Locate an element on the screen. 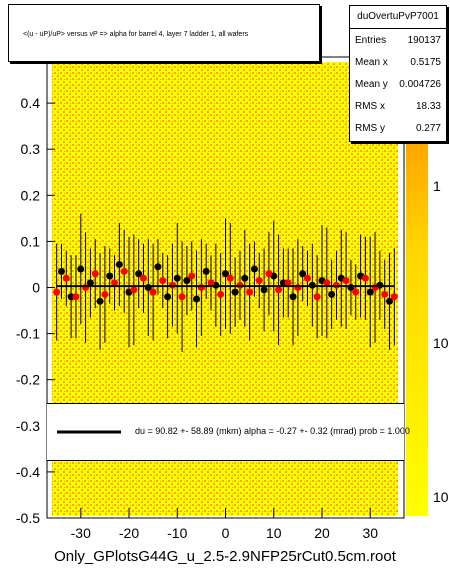 This screenshot has height=575, width=450. stats-row-meany: Mean y 0.004726 is located at coordinates (398, 85).